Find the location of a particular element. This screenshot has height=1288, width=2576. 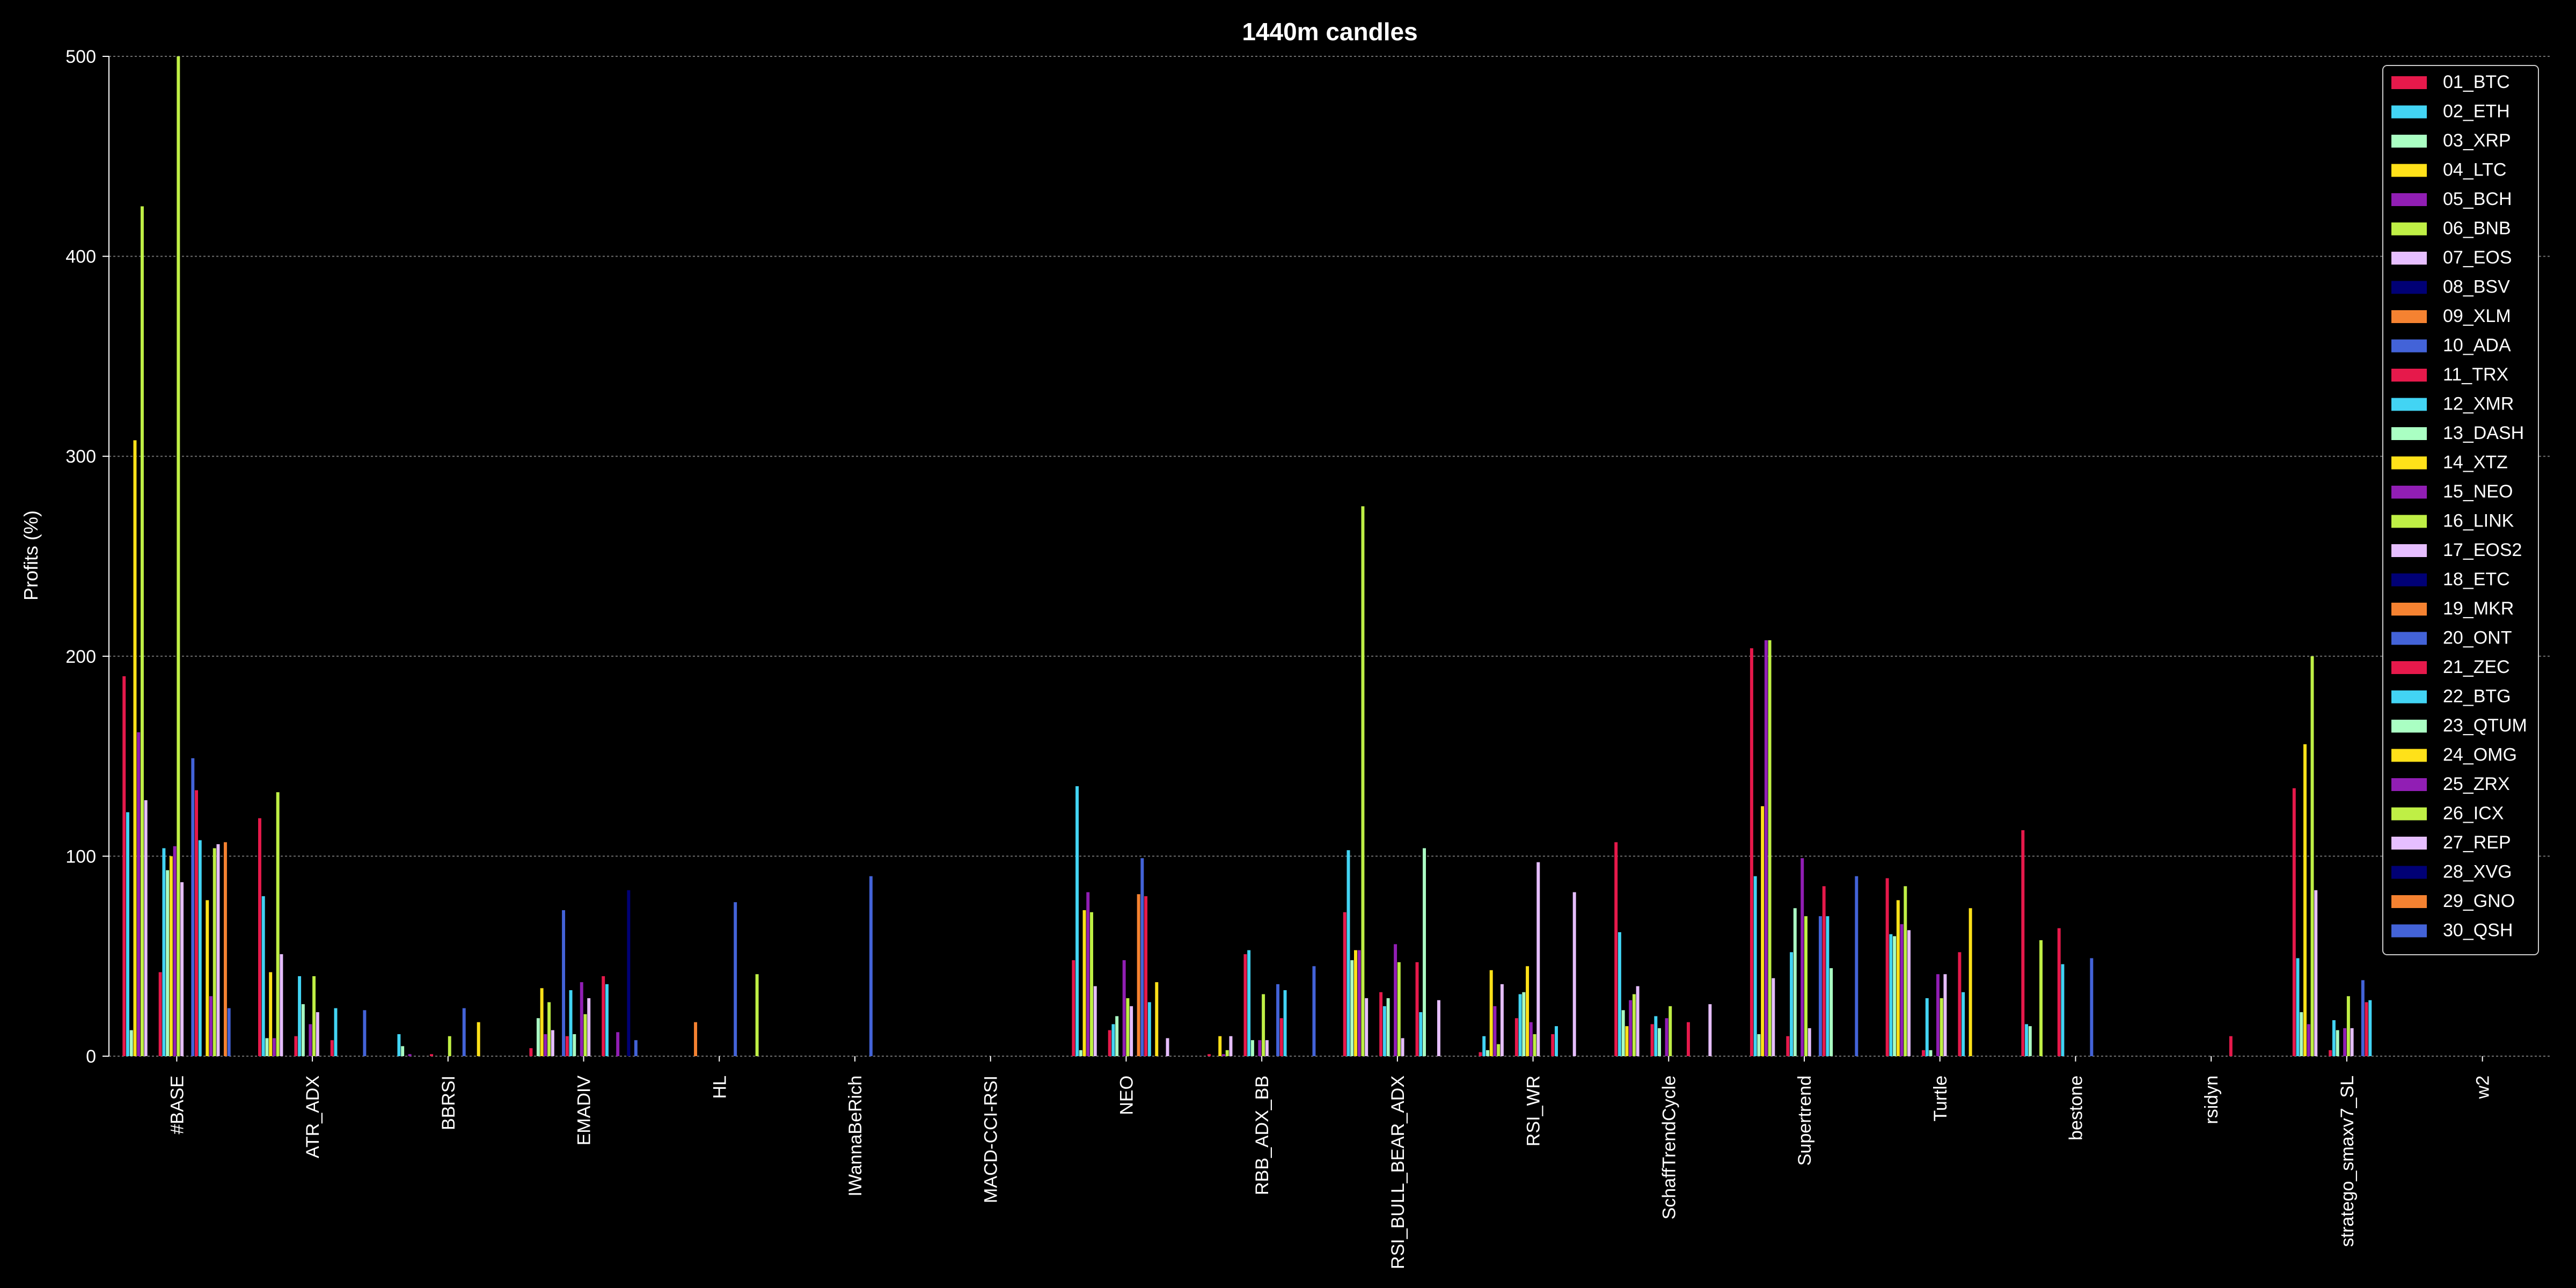

bar-07_EOS-NEO is located at coordinates (1095, 1021).